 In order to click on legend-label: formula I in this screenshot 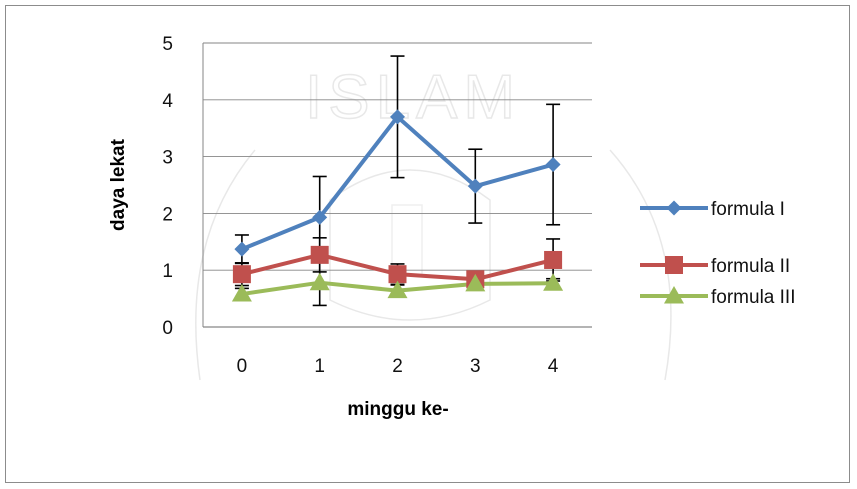, I will do `click(748, 209)`.